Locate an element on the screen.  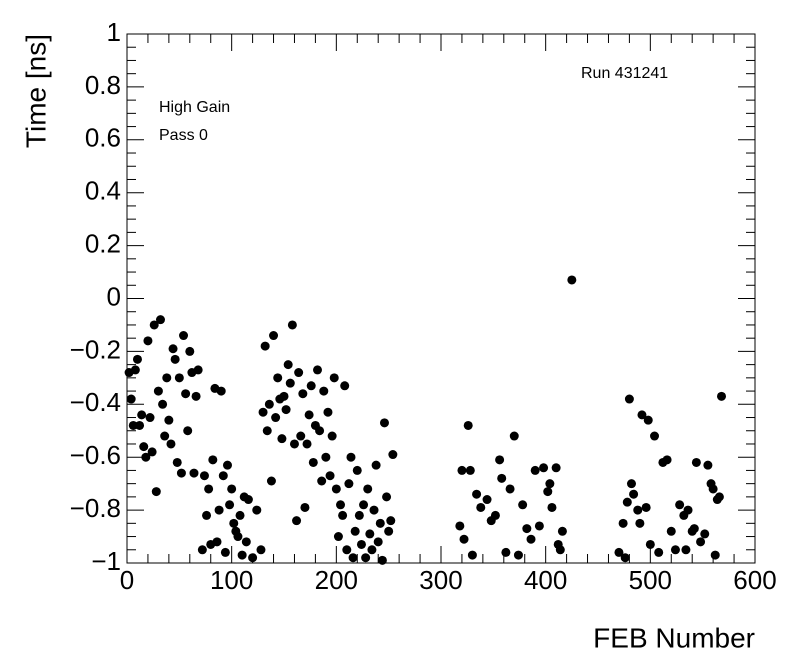
y-tick-label: −0.4 is located at coordinates (95, 402).